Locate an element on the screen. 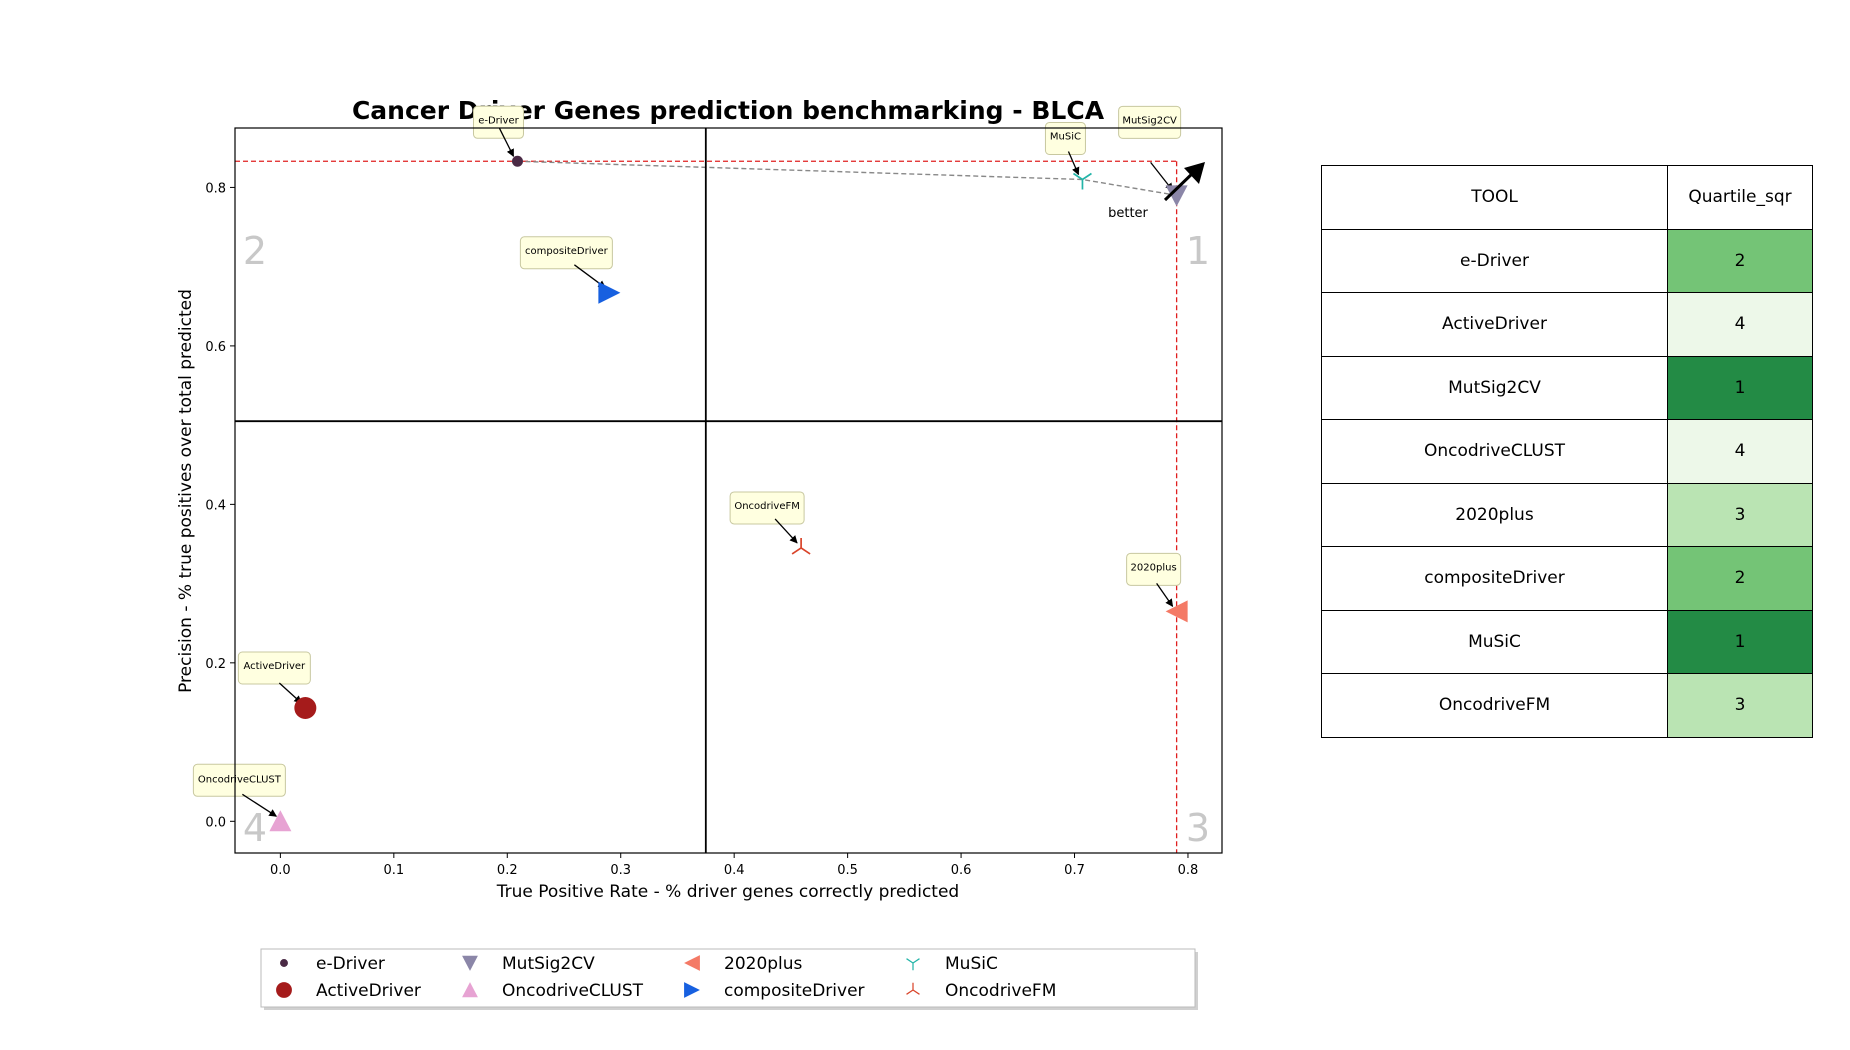 The image size is (1850, 1050). marker-2020plus is located at coordinates (1176, 611).